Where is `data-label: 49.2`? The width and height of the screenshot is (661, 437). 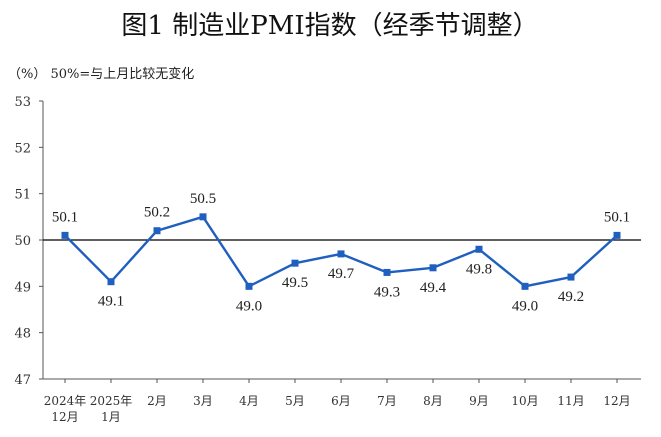
data-label: 49.2 is located at coordinates (571, 297).